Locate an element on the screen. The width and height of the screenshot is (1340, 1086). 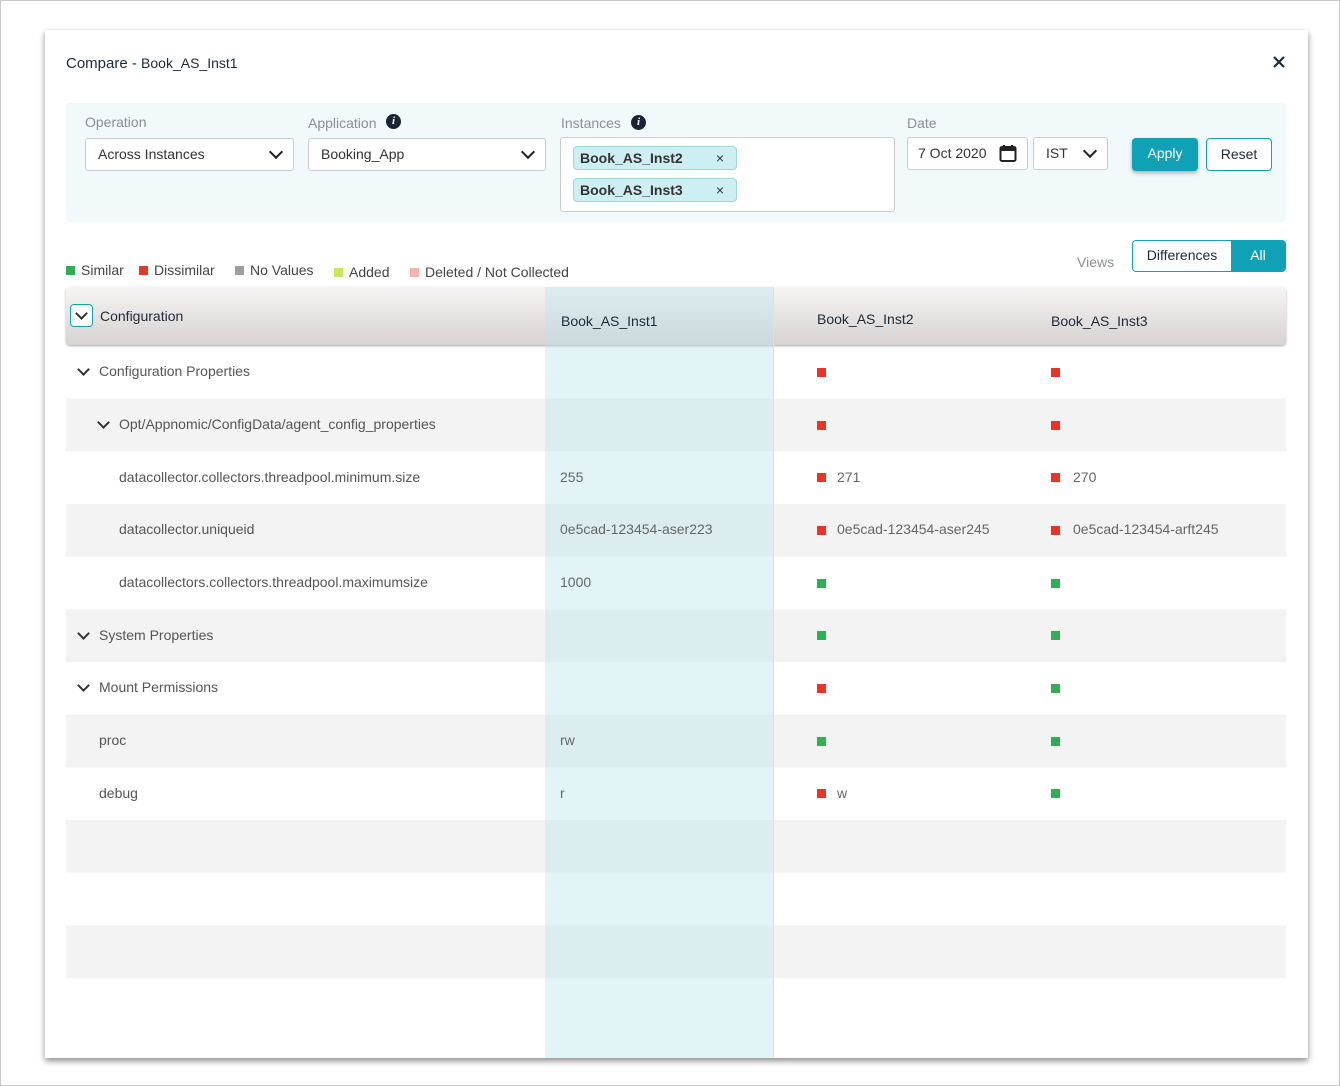
highlight-column is located at coordinates (659, 672).